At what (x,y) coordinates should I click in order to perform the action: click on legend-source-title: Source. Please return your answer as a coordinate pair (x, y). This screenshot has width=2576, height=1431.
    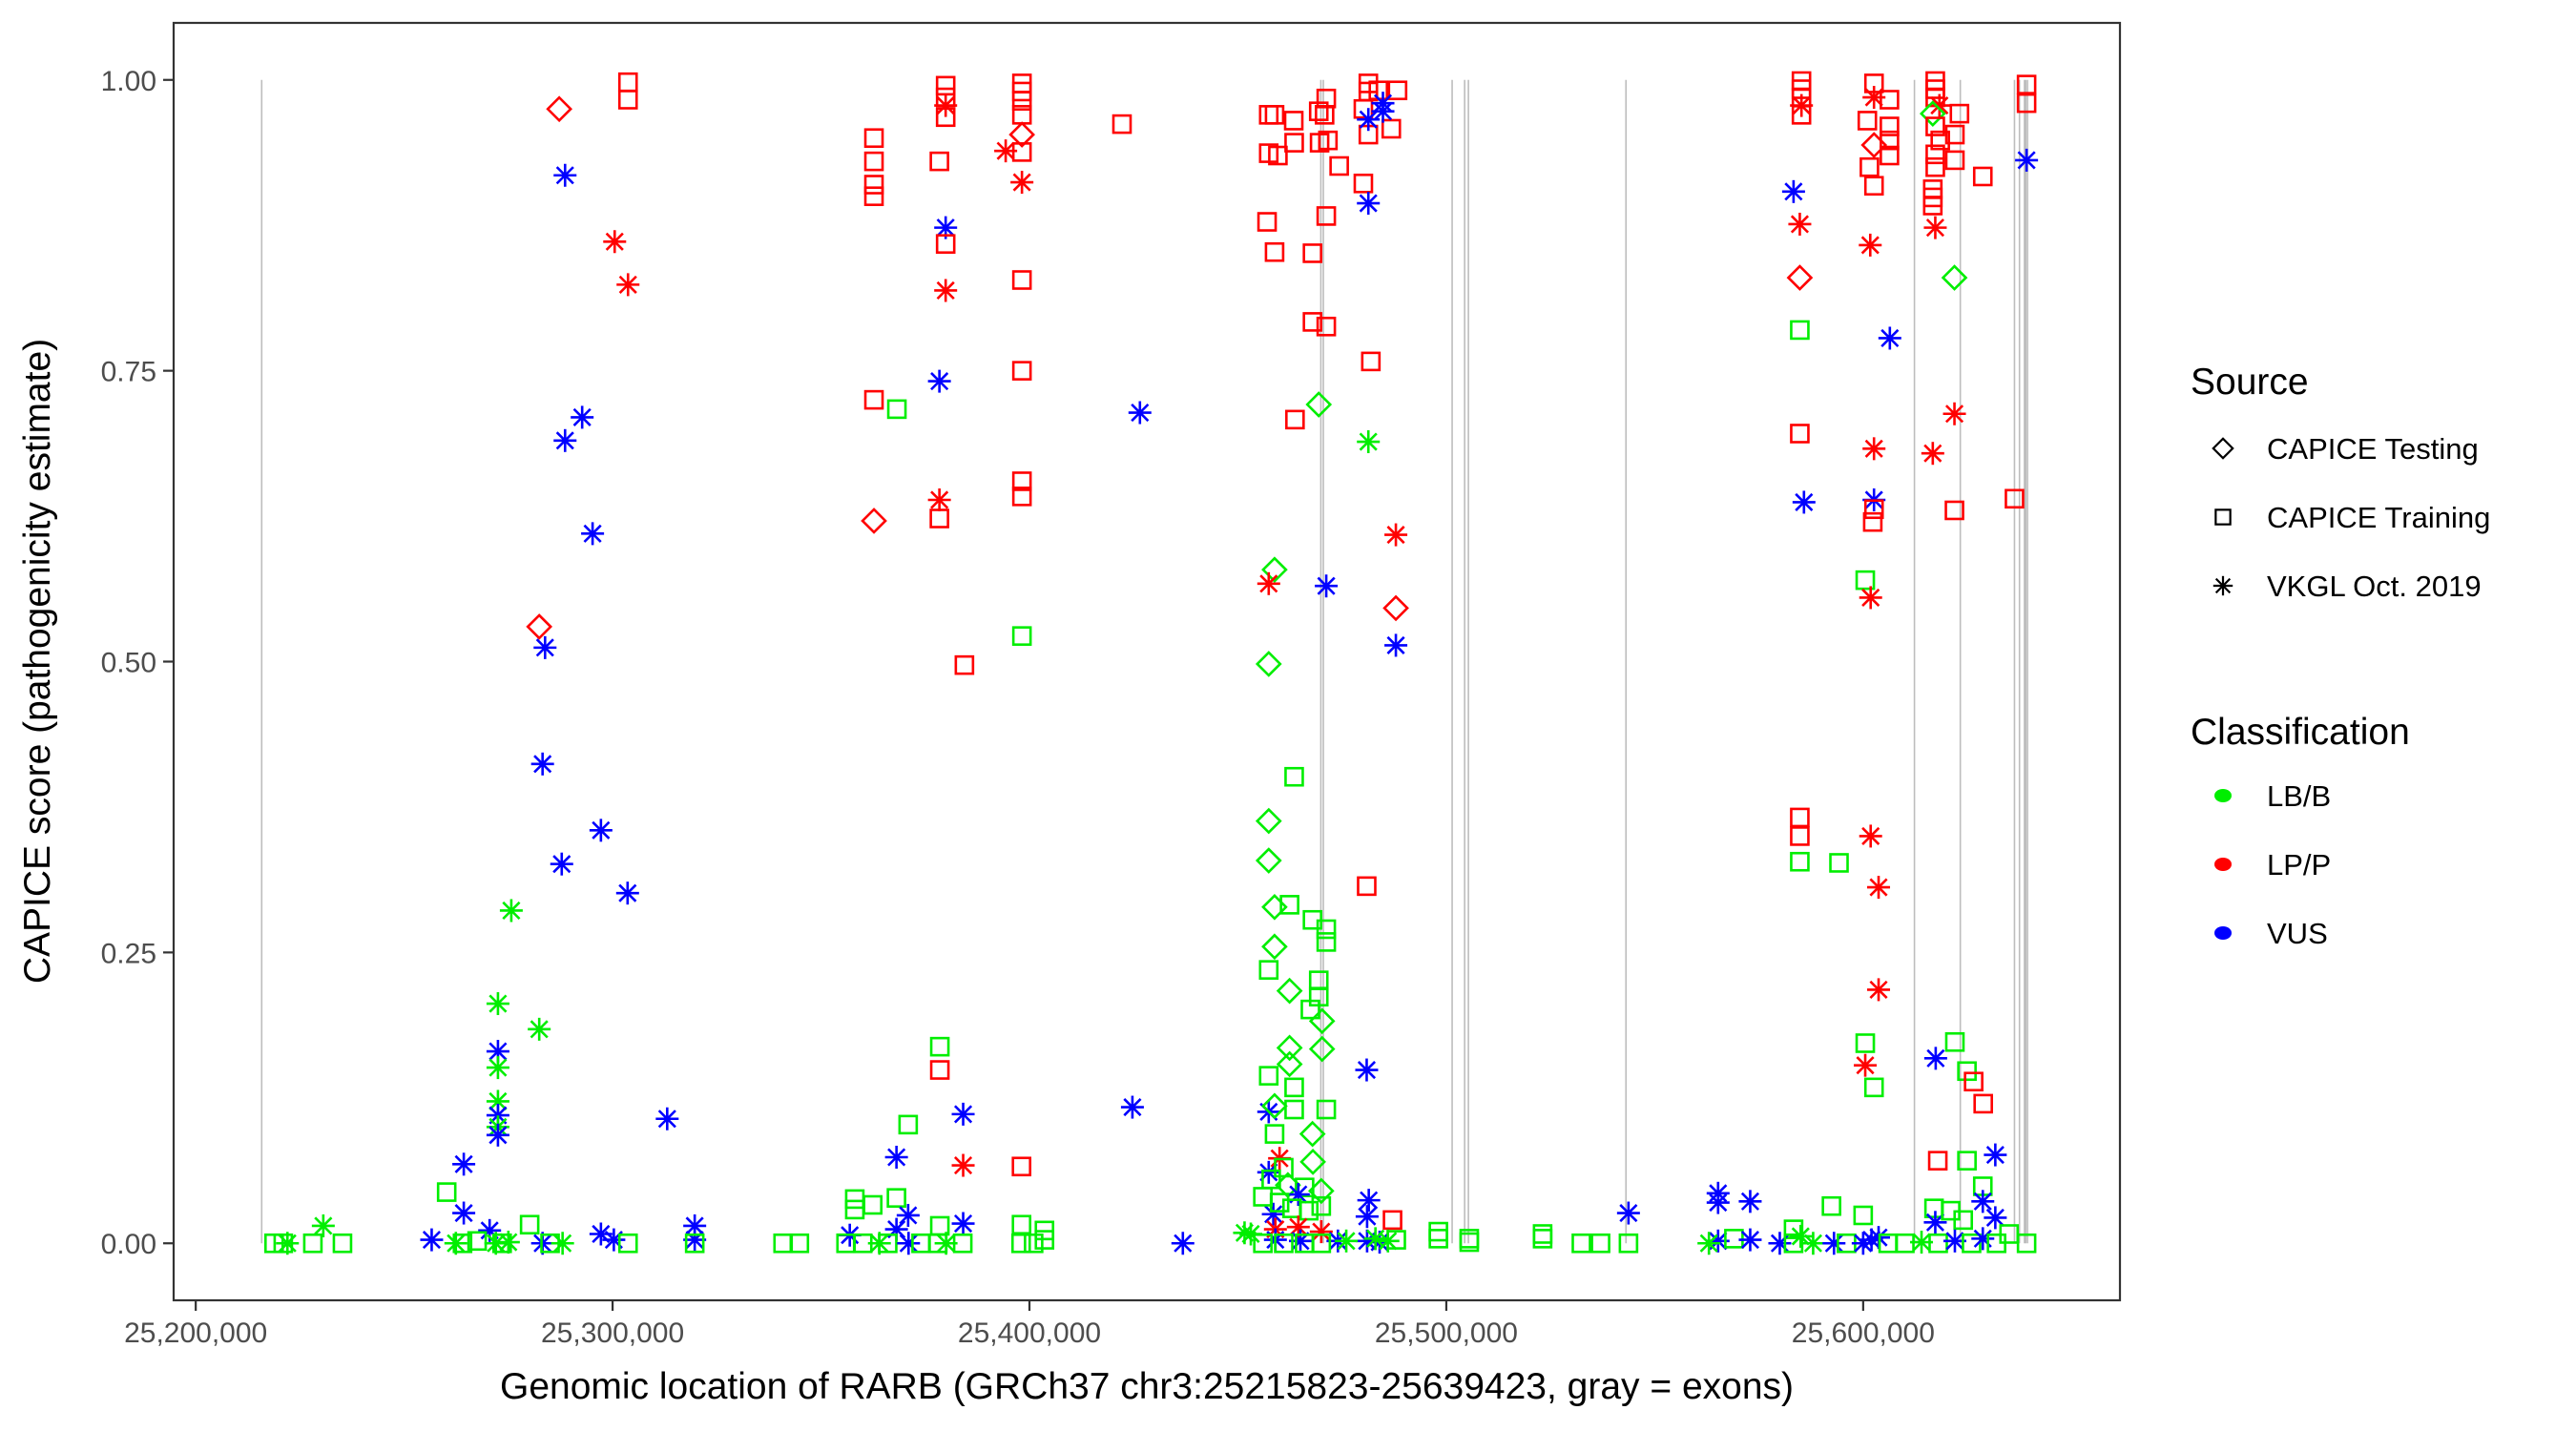
    Looking at the image, I should click on (2250, 382).